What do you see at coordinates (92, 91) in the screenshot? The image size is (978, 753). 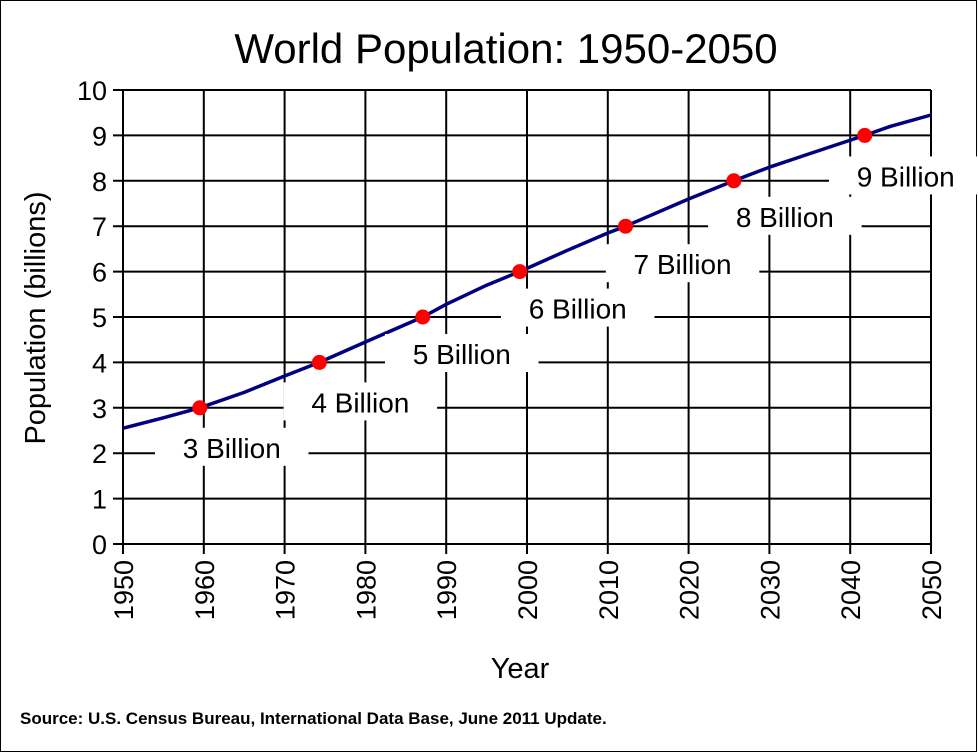 I see `y-tick-label: 10` at bounding box center [92, 91].